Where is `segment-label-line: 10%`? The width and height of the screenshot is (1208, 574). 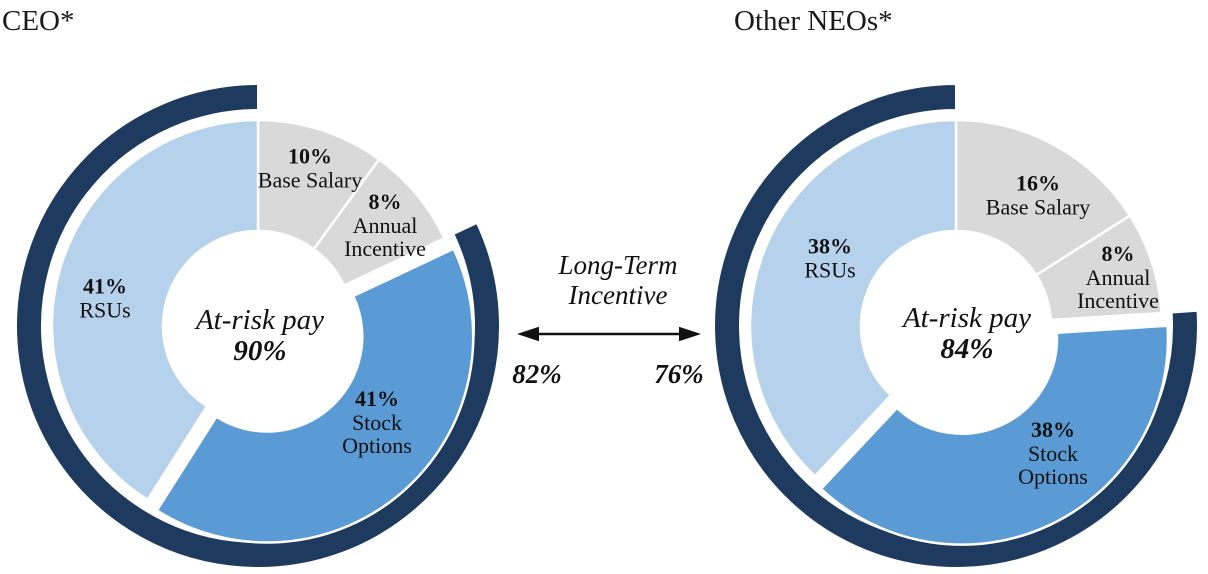
segment-label-line: 10% is located at coordinates (310, 156).